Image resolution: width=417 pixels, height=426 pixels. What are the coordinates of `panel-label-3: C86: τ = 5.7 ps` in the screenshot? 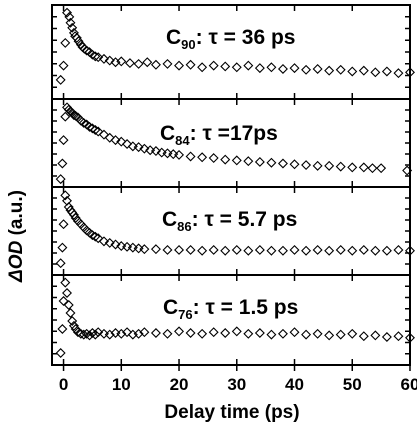 It's located at (229, 221).